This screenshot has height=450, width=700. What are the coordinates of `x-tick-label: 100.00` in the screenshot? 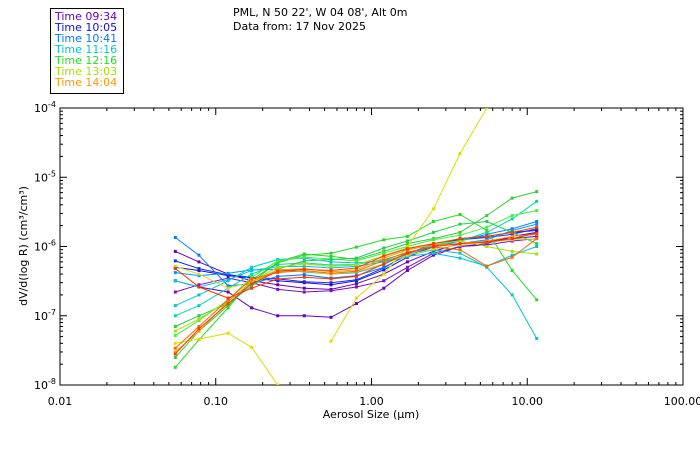 It's located at (682, 401).